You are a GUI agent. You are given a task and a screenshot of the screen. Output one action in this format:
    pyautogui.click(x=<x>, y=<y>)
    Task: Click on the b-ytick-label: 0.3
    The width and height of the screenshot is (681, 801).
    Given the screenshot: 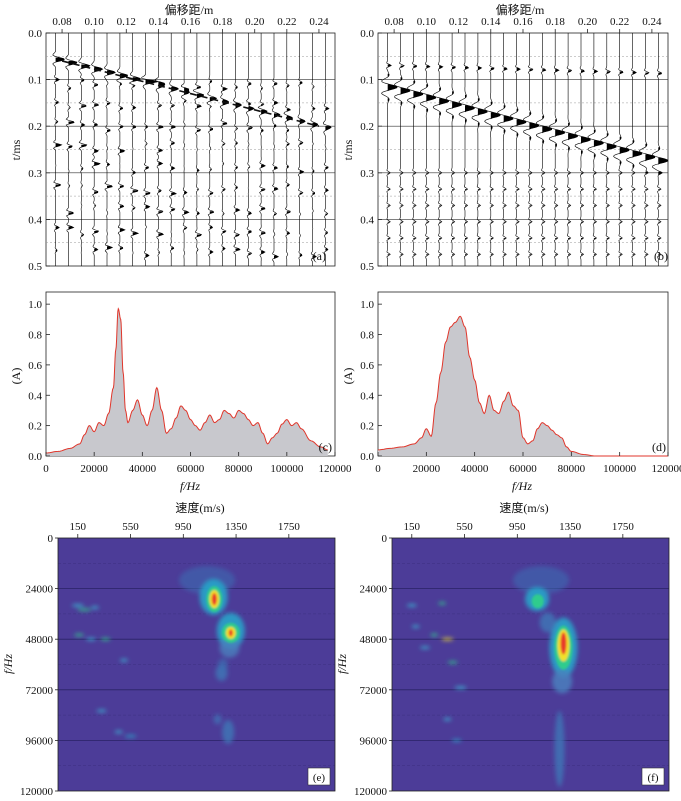 What is the action you would take?
    pyautogui.click(x=367, y=174)
    